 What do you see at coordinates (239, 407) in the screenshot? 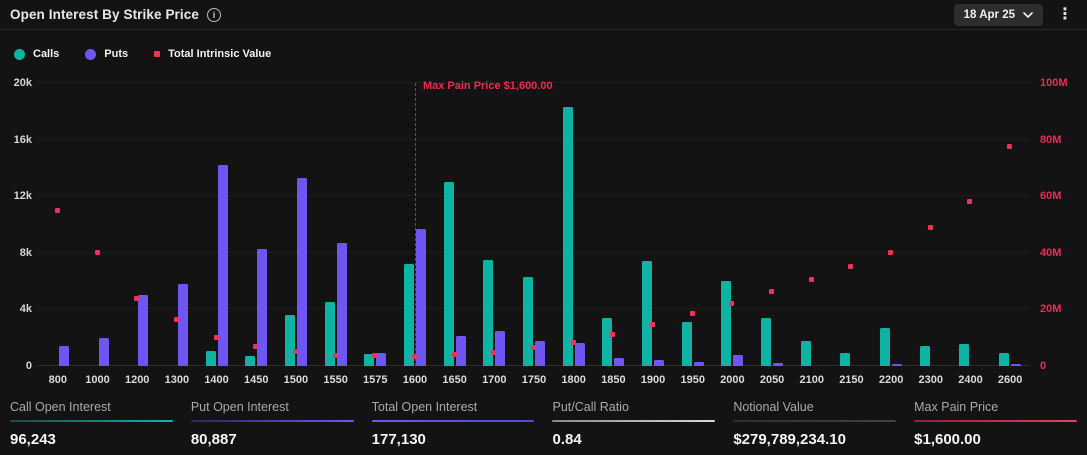
I see `stat-label: Put Open Interest` at bounding box center [239, 407].